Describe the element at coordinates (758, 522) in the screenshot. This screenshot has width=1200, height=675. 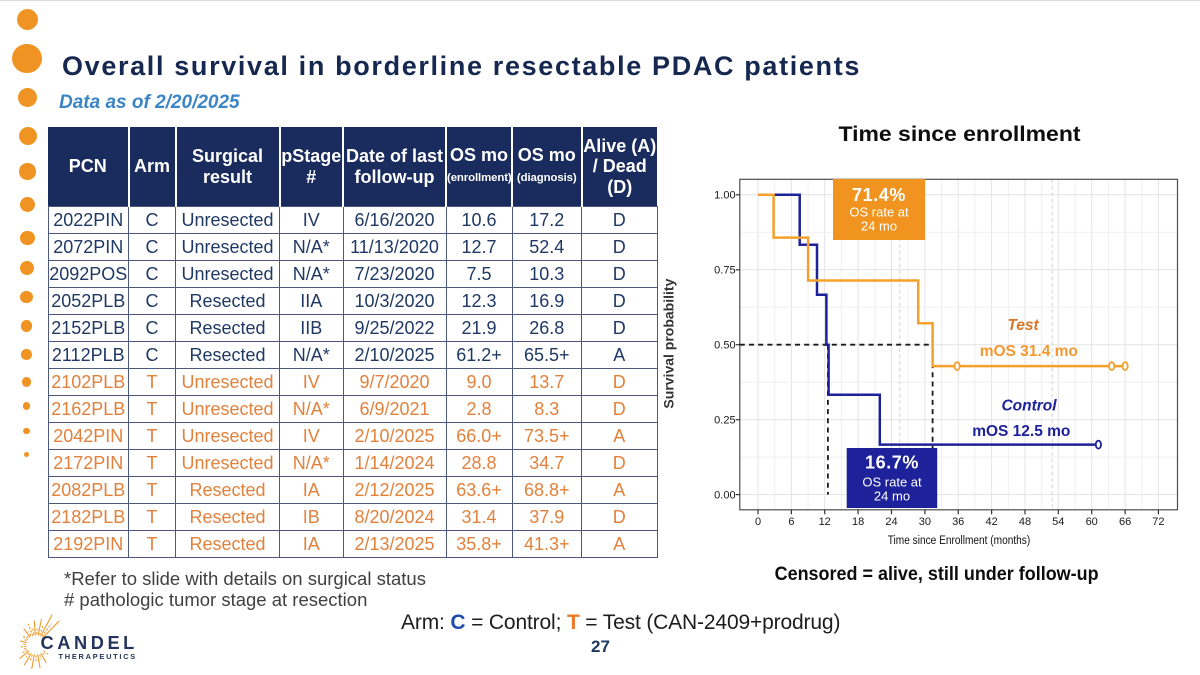
I see `svg-text: 0` at that location.